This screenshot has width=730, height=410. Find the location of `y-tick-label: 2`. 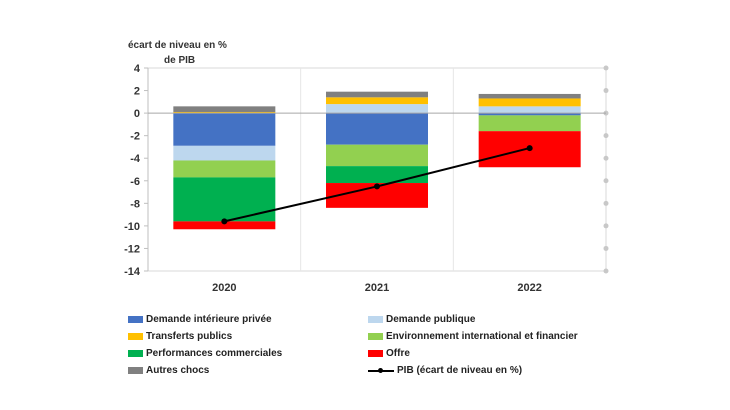

y-tick-label: 2 is located at coordinates (137, 92).